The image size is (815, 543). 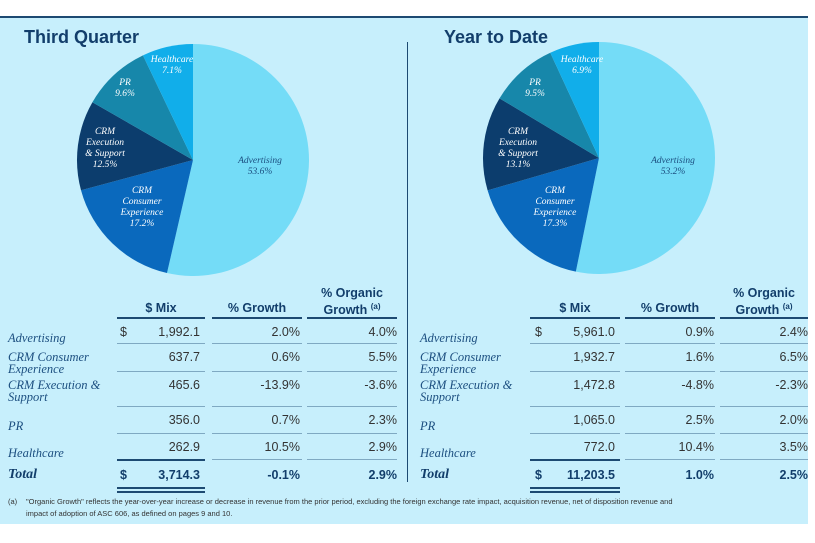 I want to click on q3-organic-value: 2.3%, so click(x=383, y=420).